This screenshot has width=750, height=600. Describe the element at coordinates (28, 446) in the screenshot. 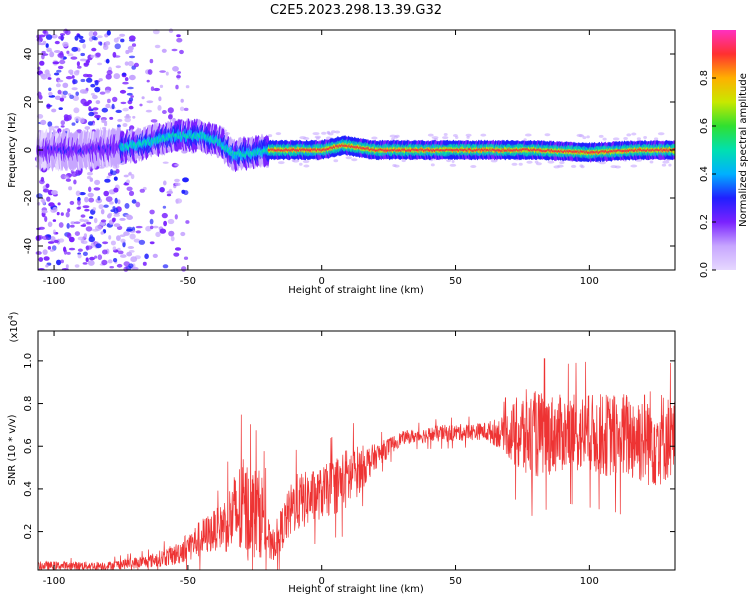

I see `snr-y-tick-label: 0.6` at that location.